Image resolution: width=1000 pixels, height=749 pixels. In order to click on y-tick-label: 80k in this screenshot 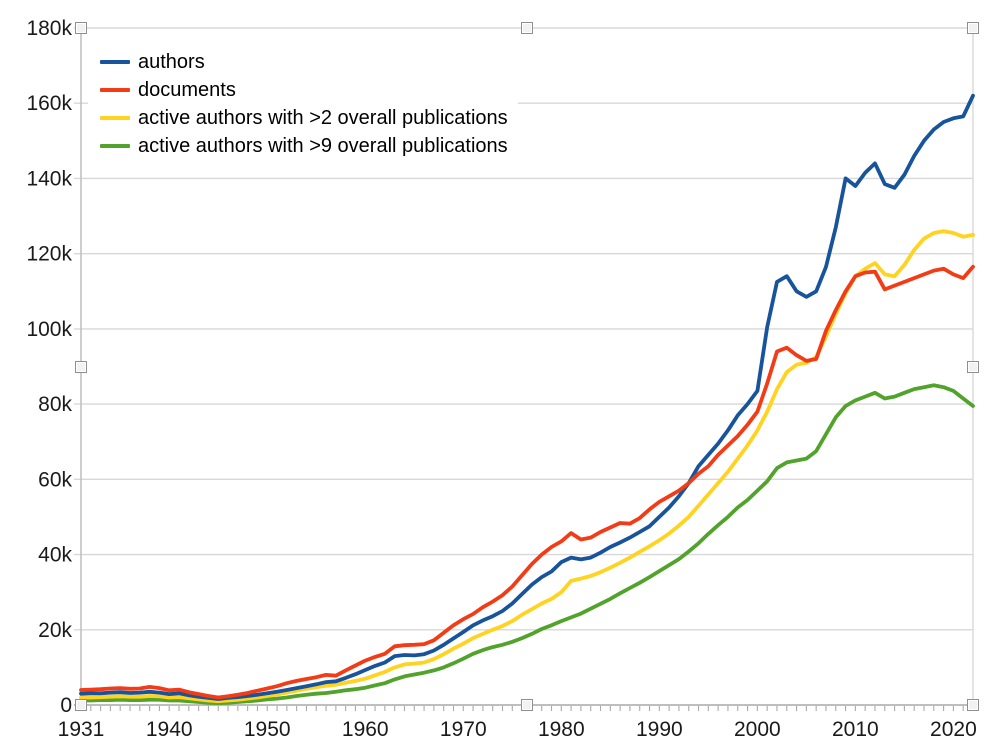, I will do `click(55, 404)`.